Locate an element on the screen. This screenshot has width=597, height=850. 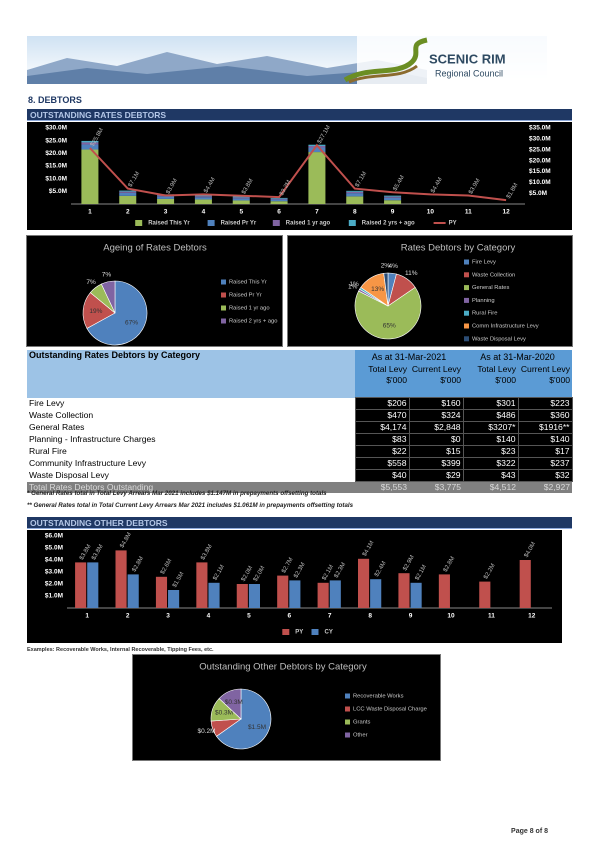
x-tick-label: 9 is located at coordinates (393, 212).